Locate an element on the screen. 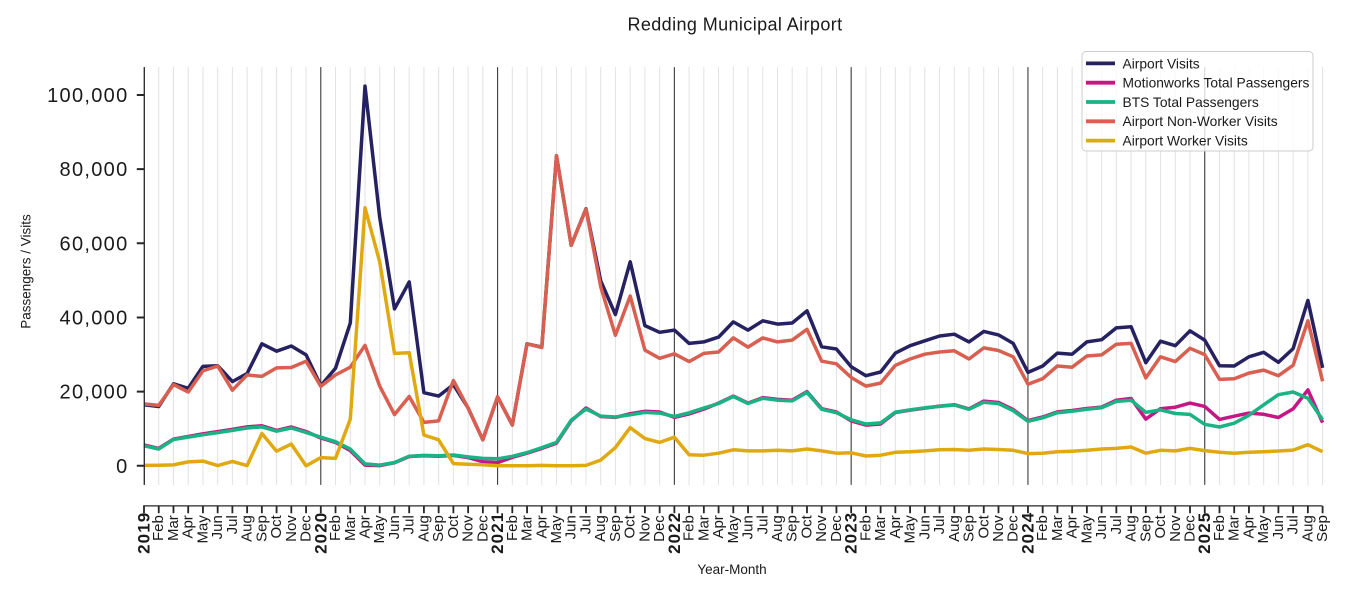 Image resolution: width=1350 pixels, height=600 pixels. svg-text: 2019 is located at coordinates (144, 533).